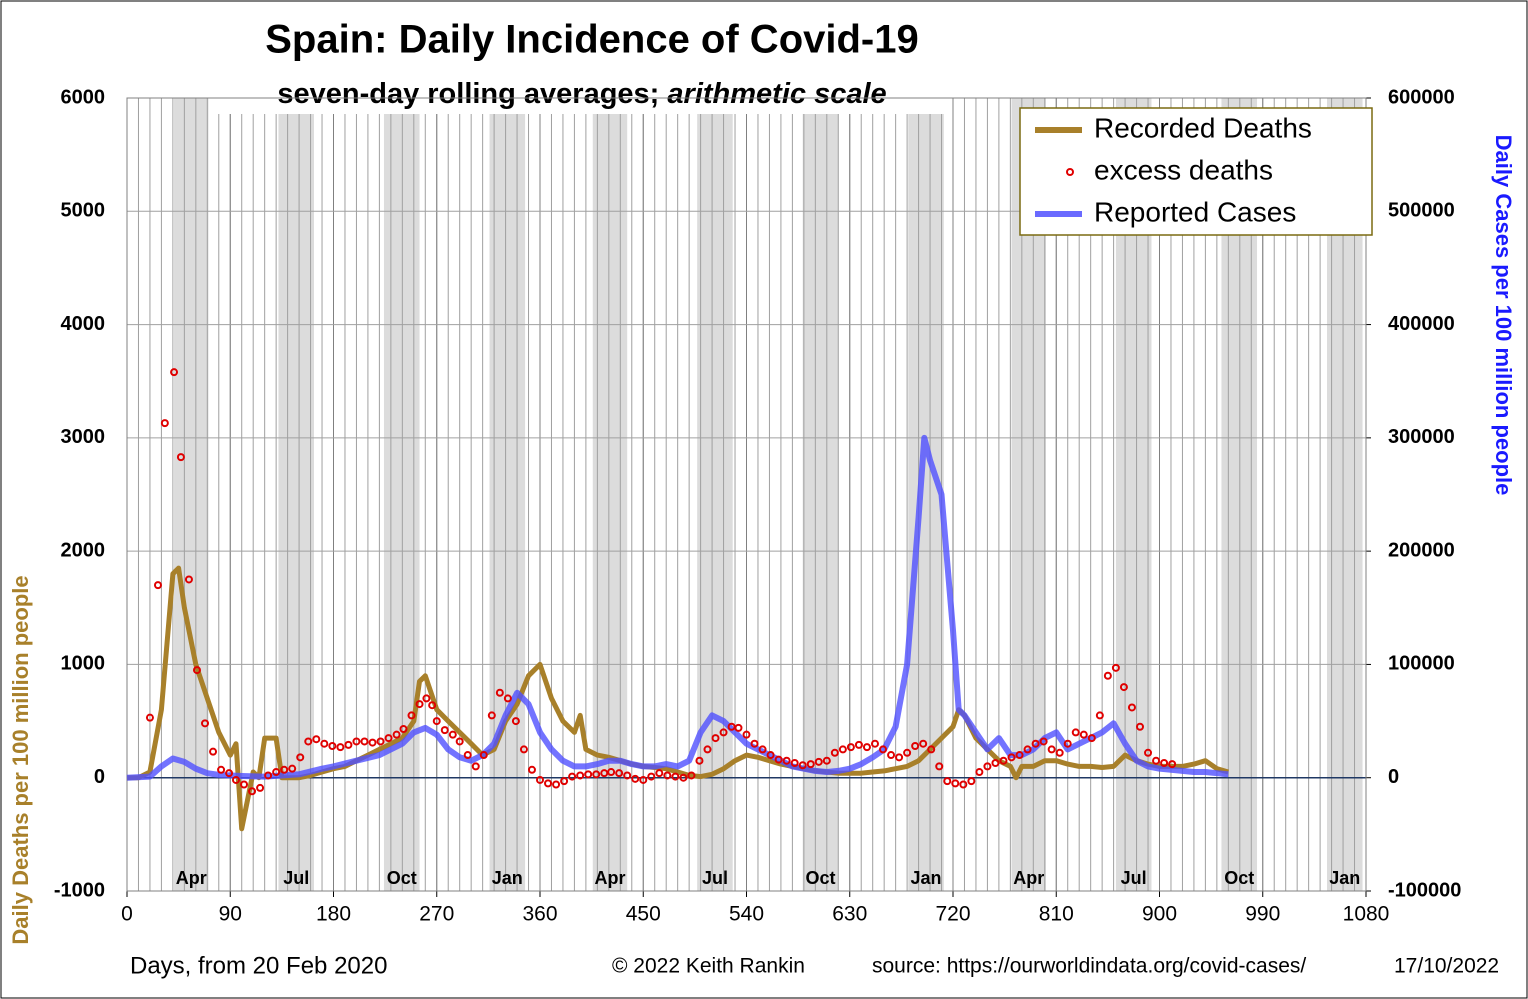 The height and width of the screenshot is (999, 1528). What do you see at coordinates (1421, 550) in the screenshot?
I see `y2-tick-label: 200000` at bounding box center [1421, 550].